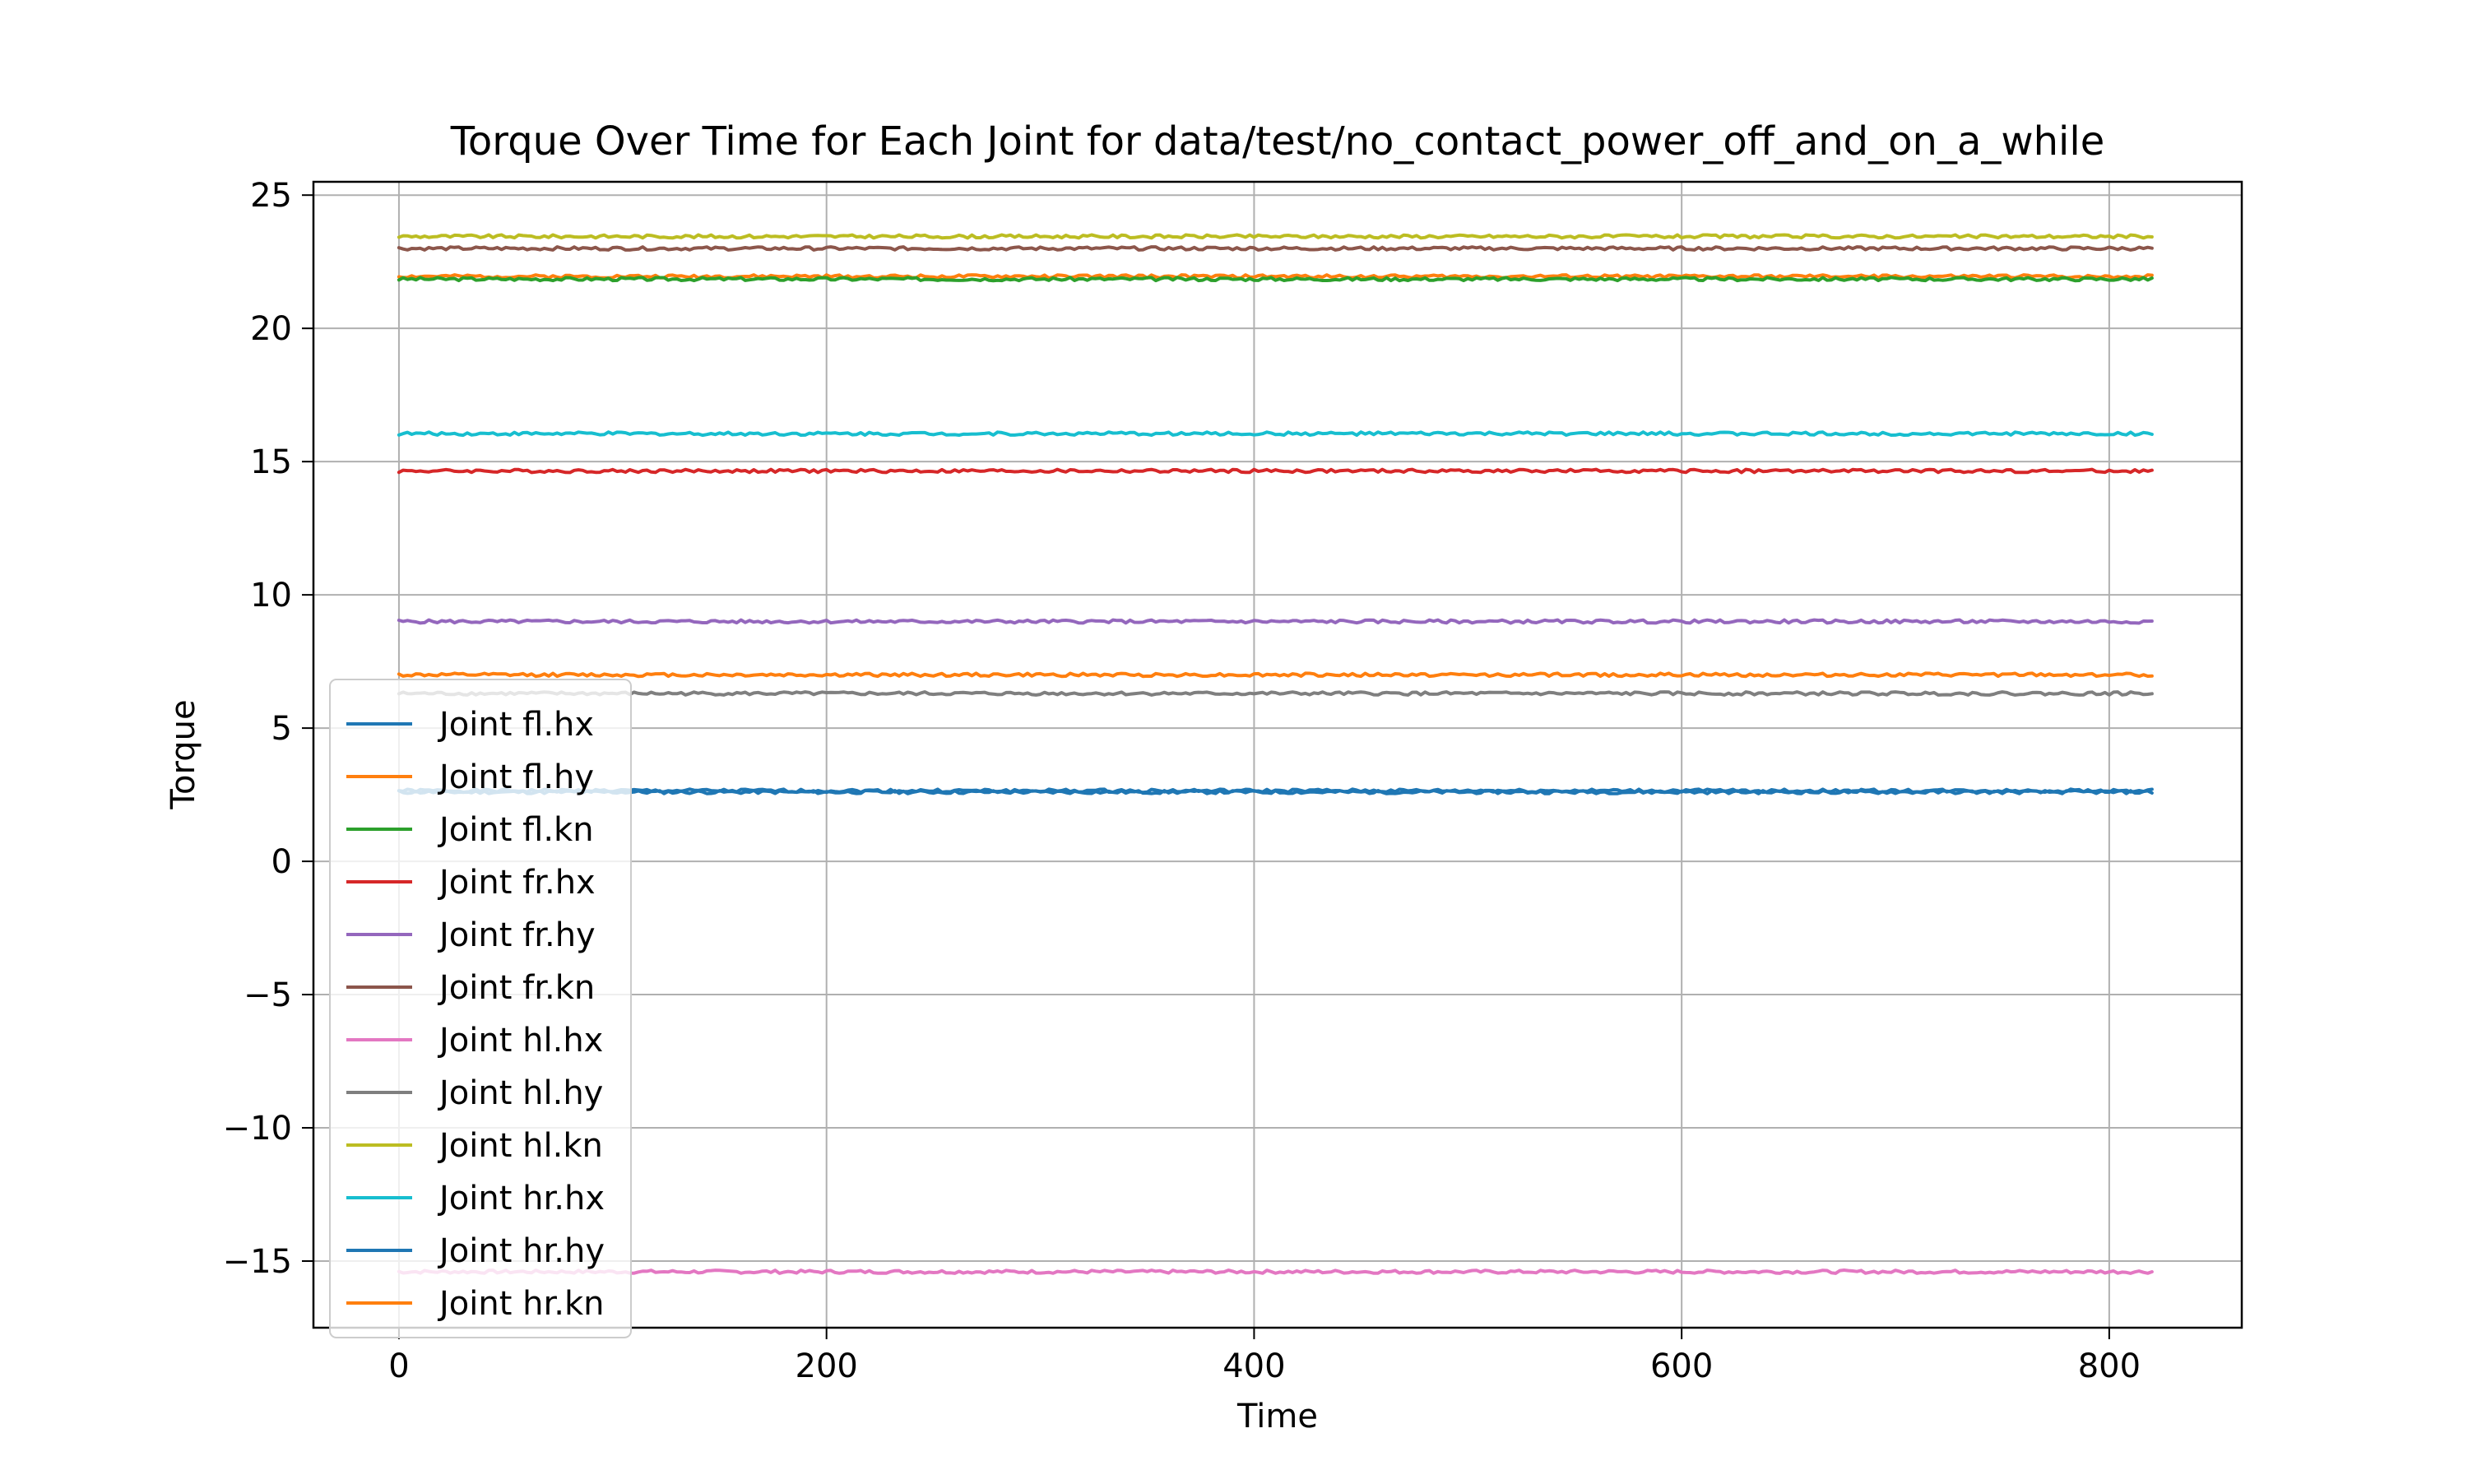 The height and width of the screenshot is (1484, 2468). Describe the element at coordinates (516, 988) in the screenshot. I see `legend-label: Joint fr.kn` at that location.